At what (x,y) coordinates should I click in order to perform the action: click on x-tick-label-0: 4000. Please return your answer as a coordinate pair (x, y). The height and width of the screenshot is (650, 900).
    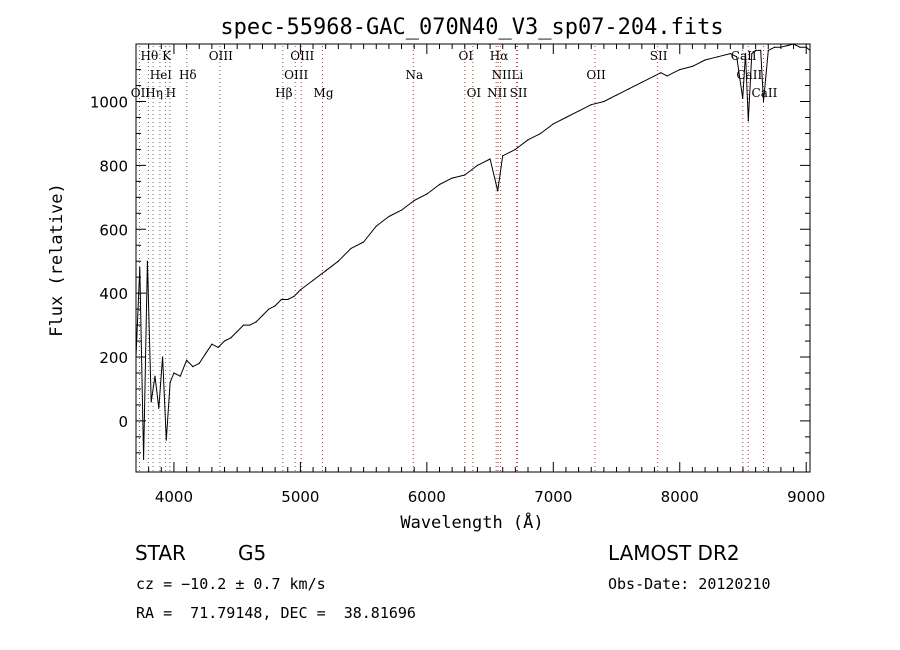
    Looking at the image, I should click on (174, 497).